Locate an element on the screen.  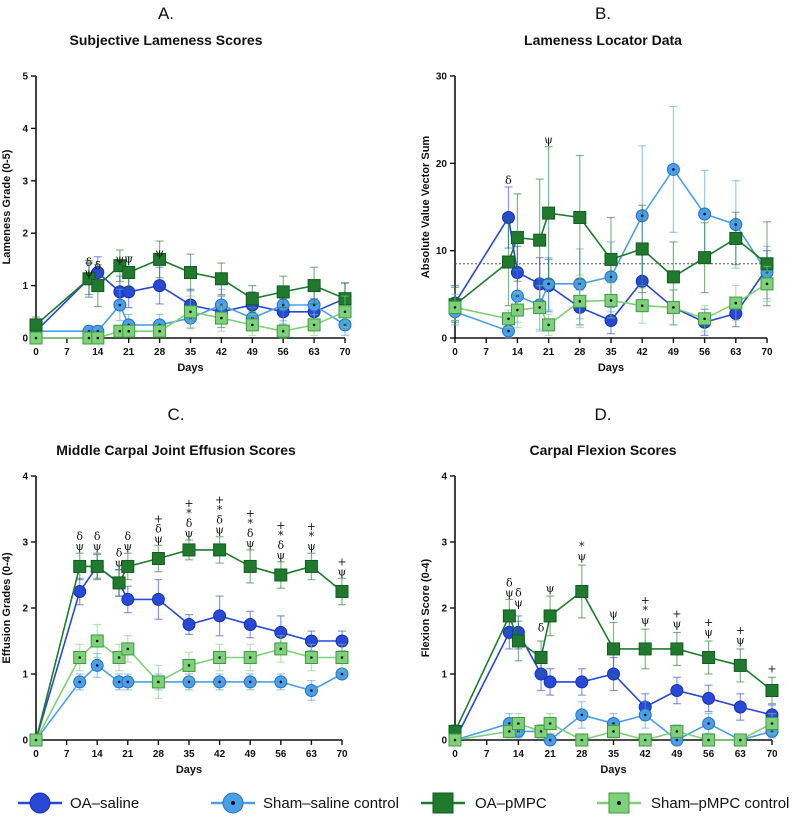
panel-title: Subjective Lameness Scores is located at coordinates (166, 40).